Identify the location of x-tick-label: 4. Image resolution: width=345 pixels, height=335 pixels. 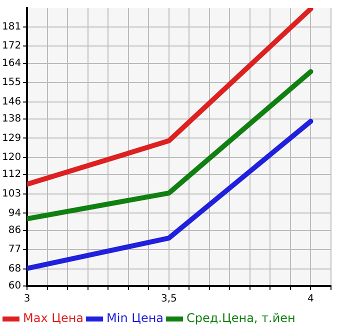
(311, 299).